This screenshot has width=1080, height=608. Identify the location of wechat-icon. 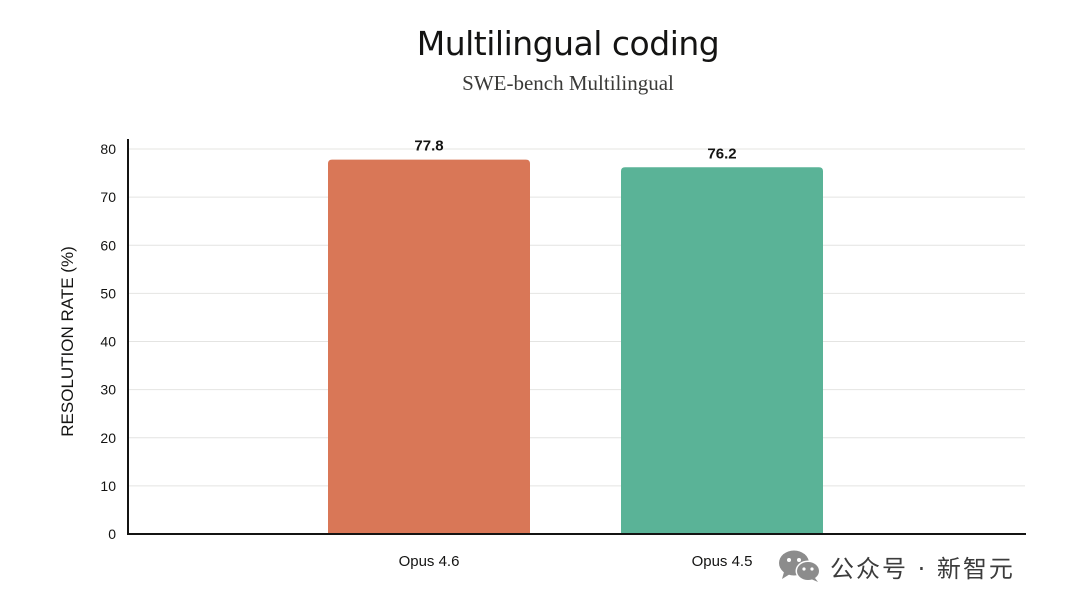
(800, 566).